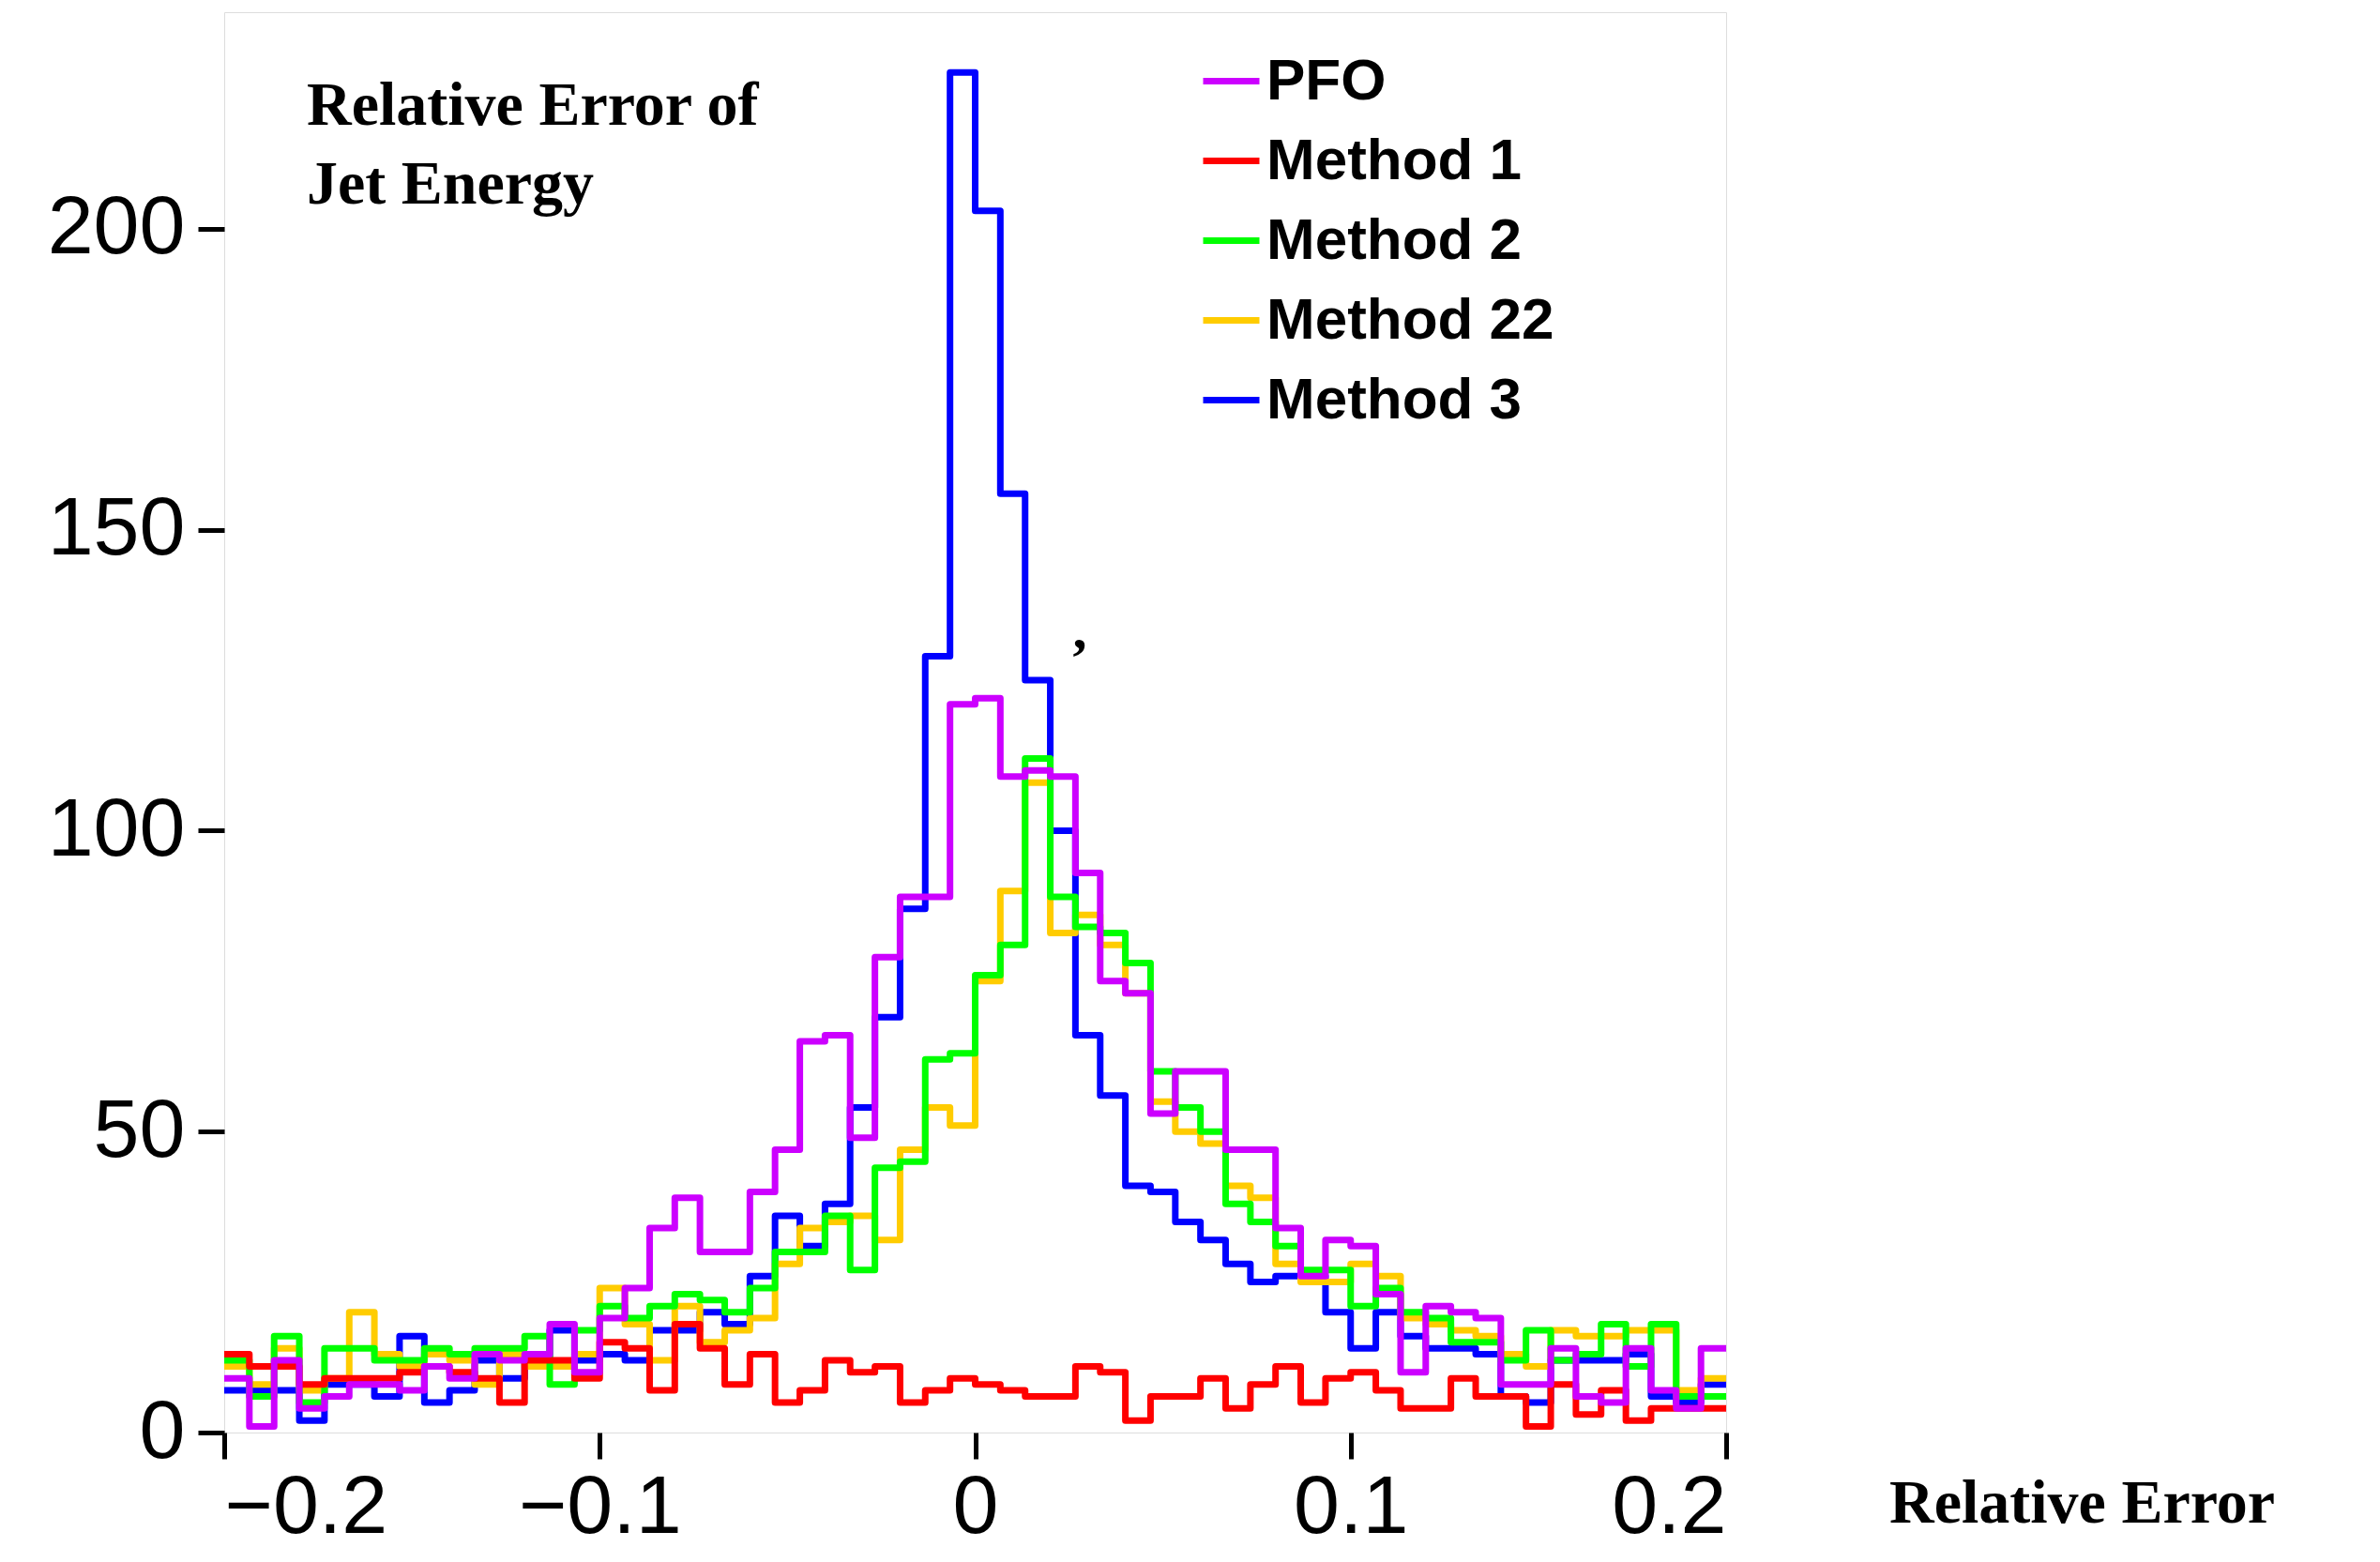  What do you see at coordinates (116, 225) in the screenshot?
I see `y-tick-label: 200` at bounding box center [116, 225].